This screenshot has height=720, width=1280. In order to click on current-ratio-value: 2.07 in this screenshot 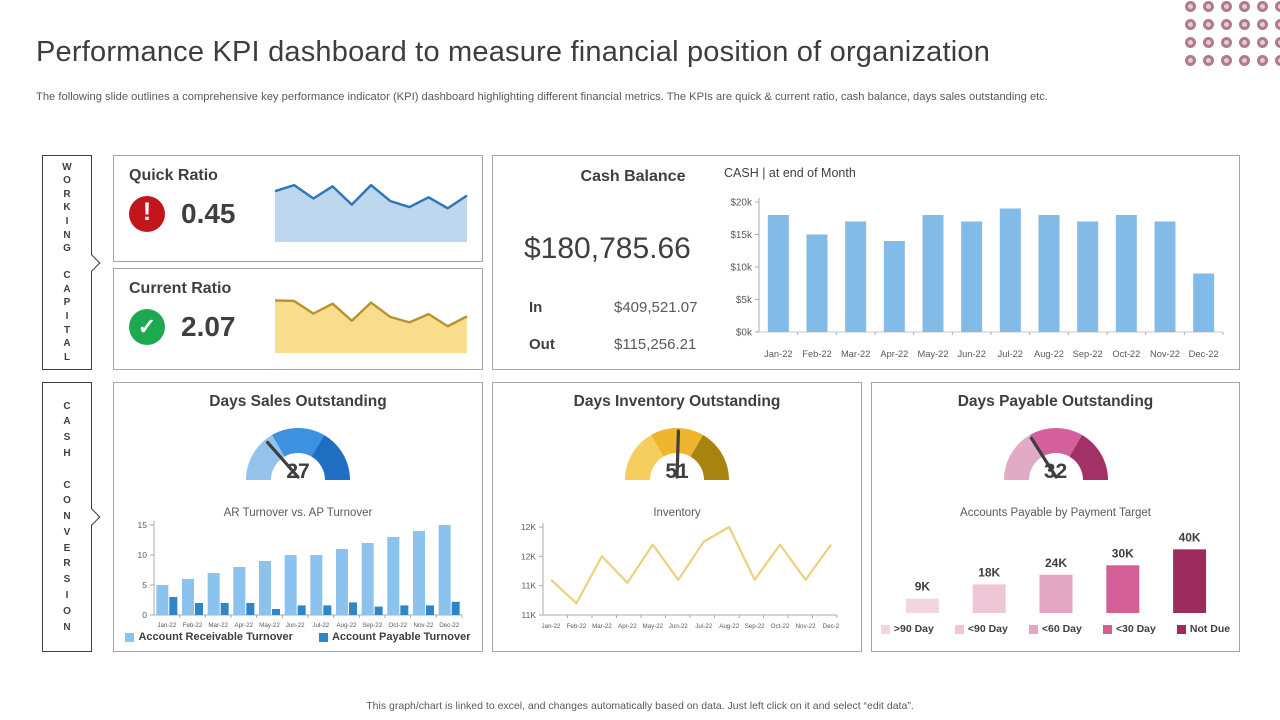, I will do `click(208, 326)`.